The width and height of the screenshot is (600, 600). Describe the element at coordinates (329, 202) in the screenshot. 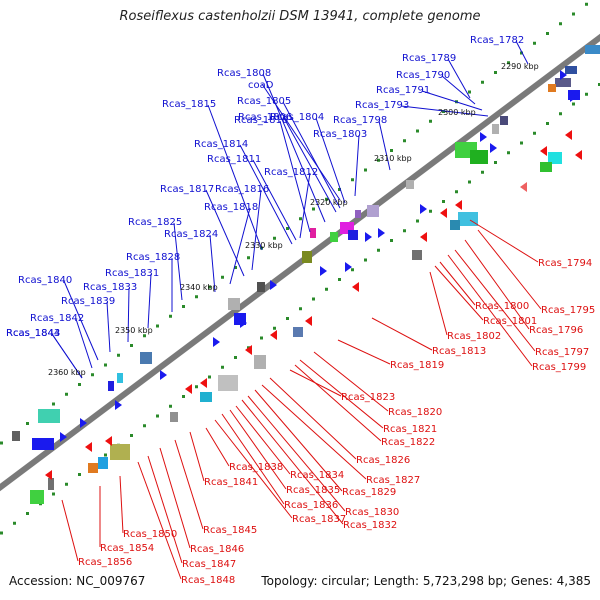

I see `kbp-label: 2320 kbp` at that location.